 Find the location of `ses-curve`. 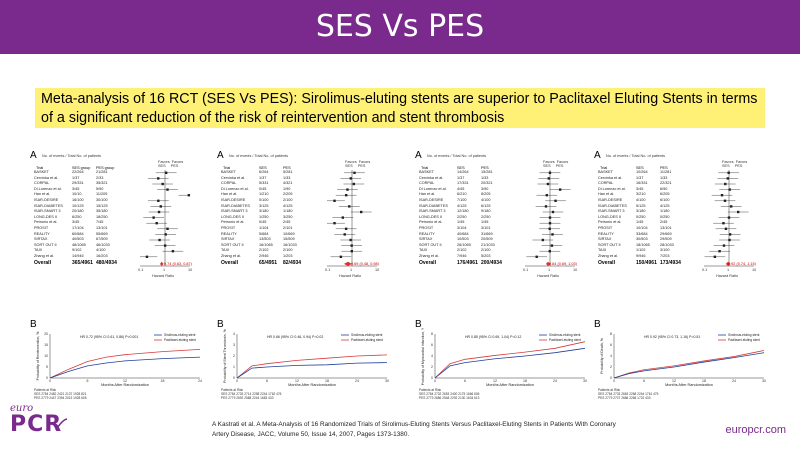

ses-curve is located at coordinates (312, 370).